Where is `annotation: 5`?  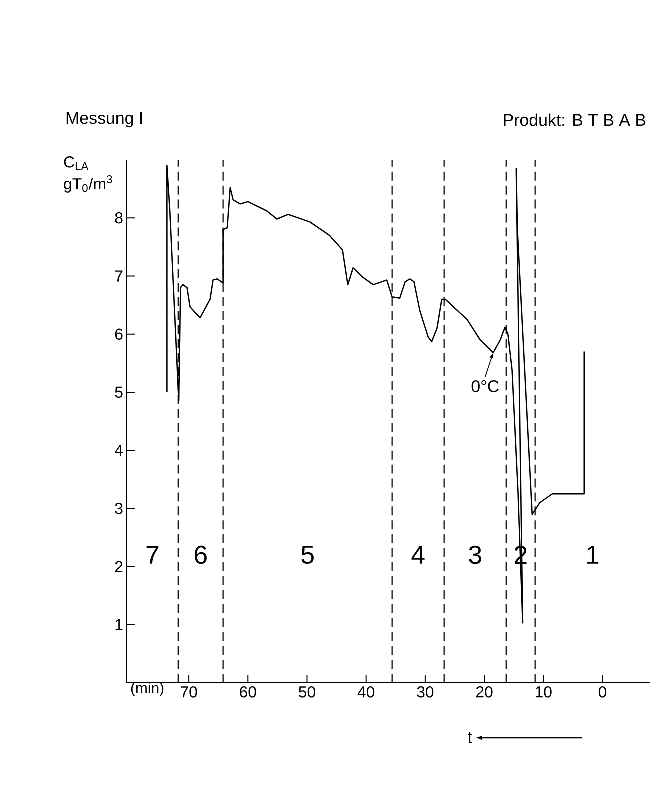 annotation: 5 is located at coordinates (308, 555).